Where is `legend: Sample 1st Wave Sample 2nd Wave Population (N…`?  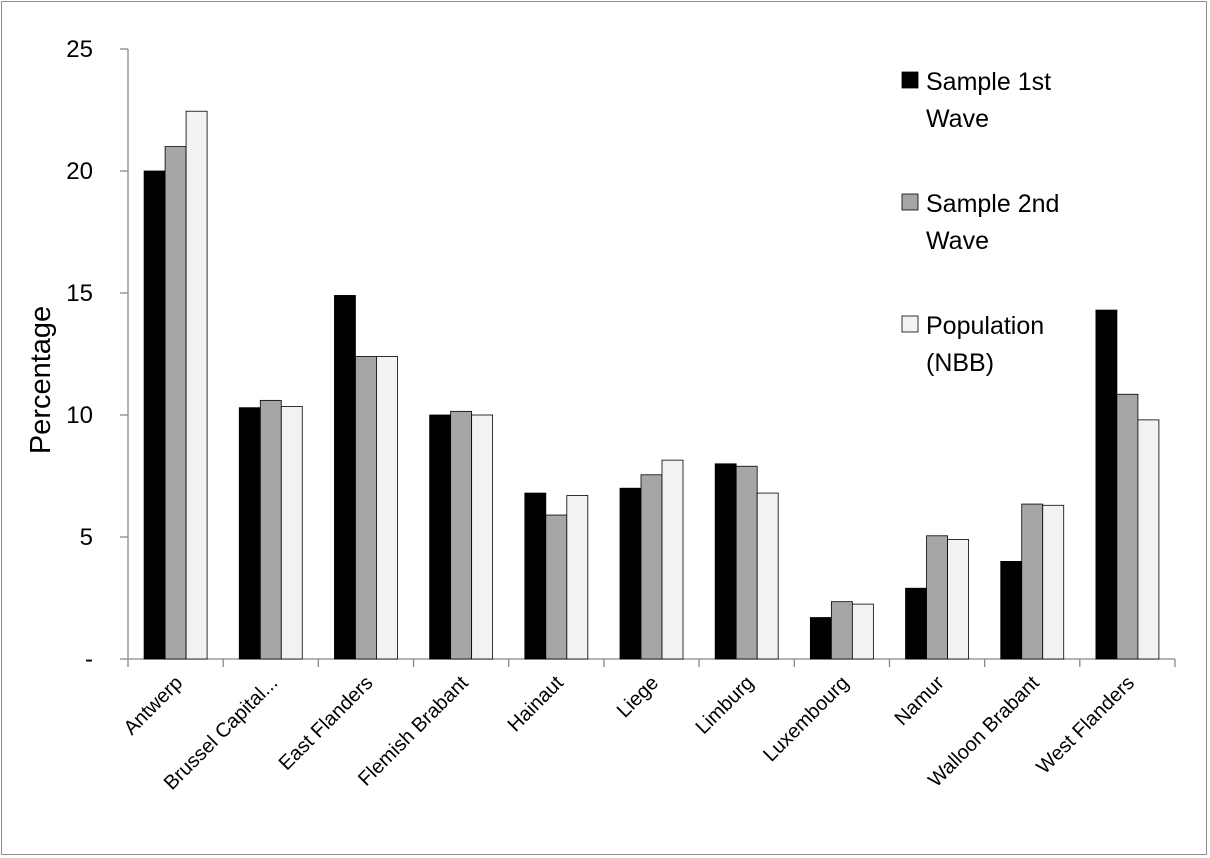
legend: Sample 1st Wave Sample 2nd Wave Population (N… is located at coordinates (980, 222).